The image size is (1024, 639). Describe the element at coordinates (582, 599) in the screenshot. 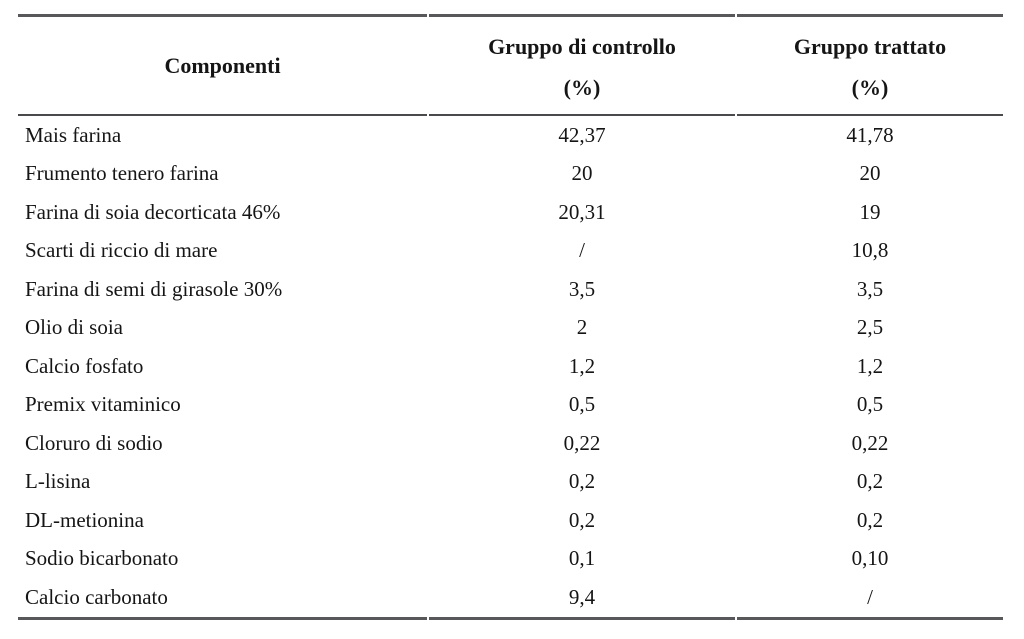

I see `control-value-cell: 9,4` at that location.